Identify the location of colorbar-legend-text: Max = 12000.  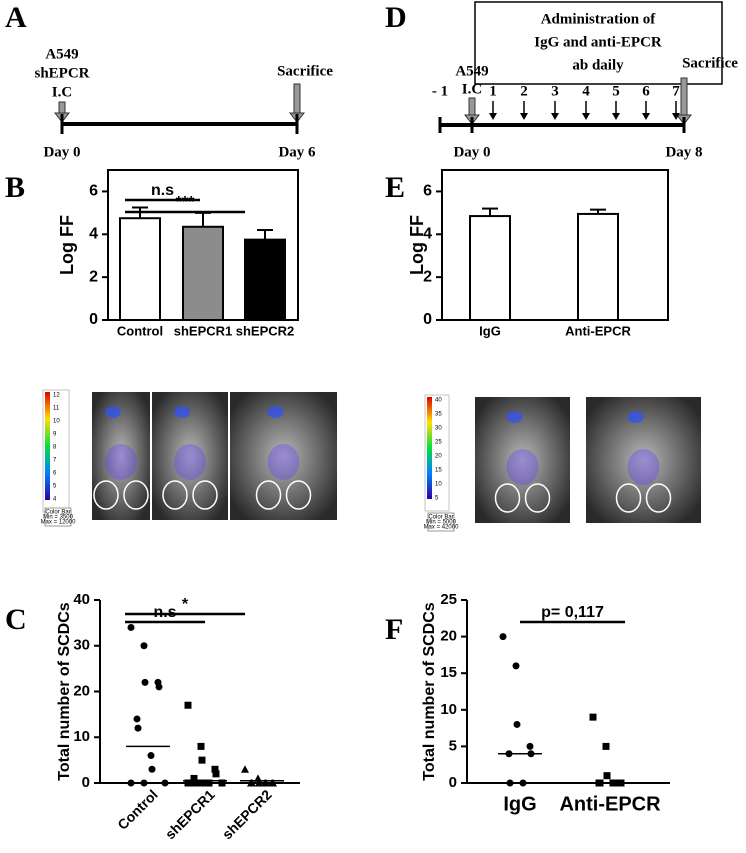
(59, 523).